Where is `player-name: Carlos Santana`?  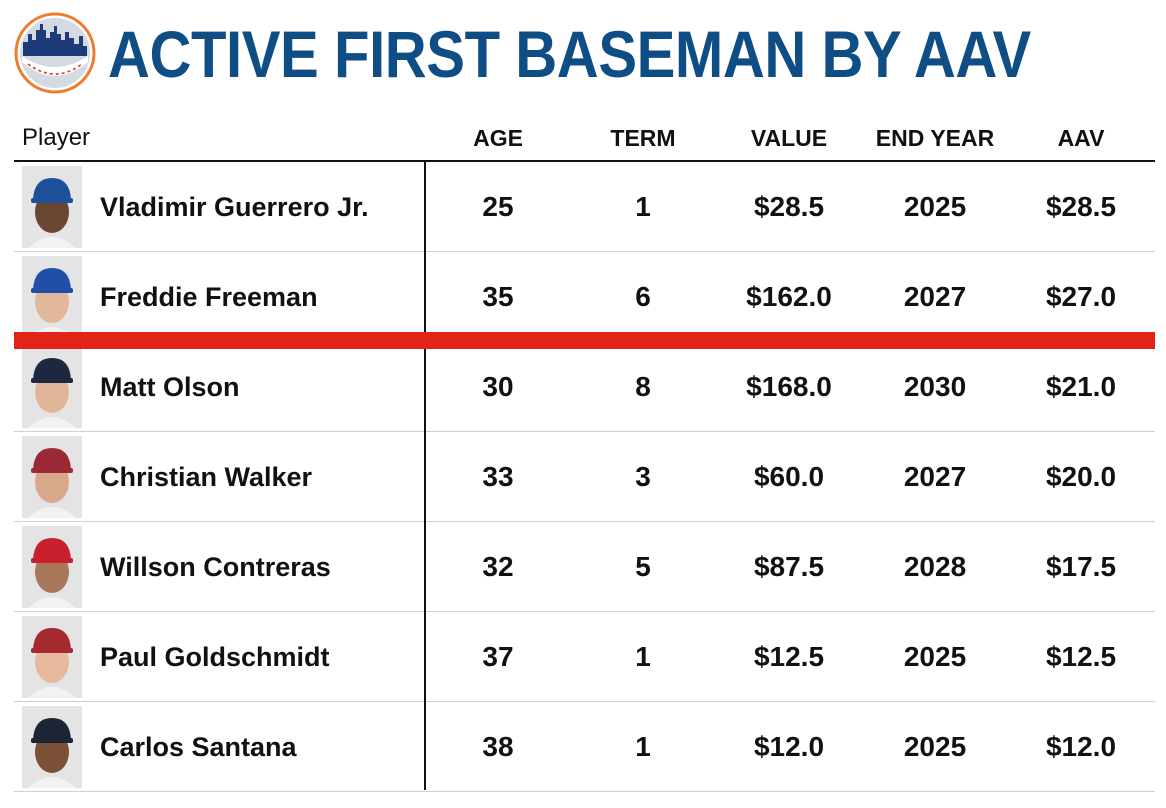
player-name: Carlos Santana is located at coordinates (198, 747).